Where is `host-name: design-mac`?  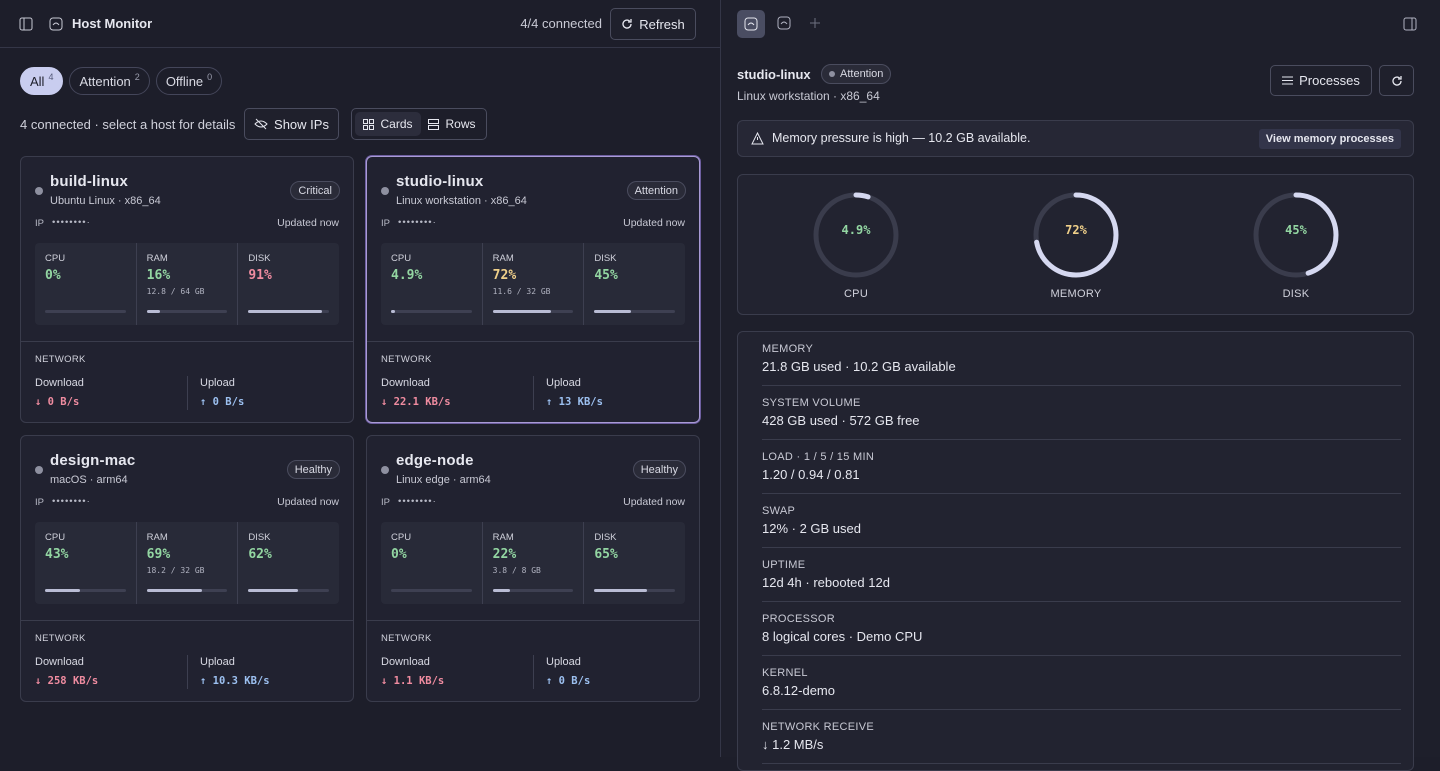
host-name: design-mac is located at coordinates (93, 460).